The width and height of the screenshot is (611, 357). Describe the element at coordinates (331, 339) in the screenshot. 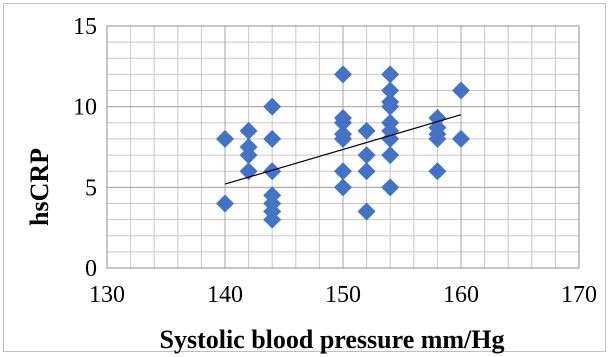

I see `x-axis-label: Systolic blood pressure mm/Hg` at that location.